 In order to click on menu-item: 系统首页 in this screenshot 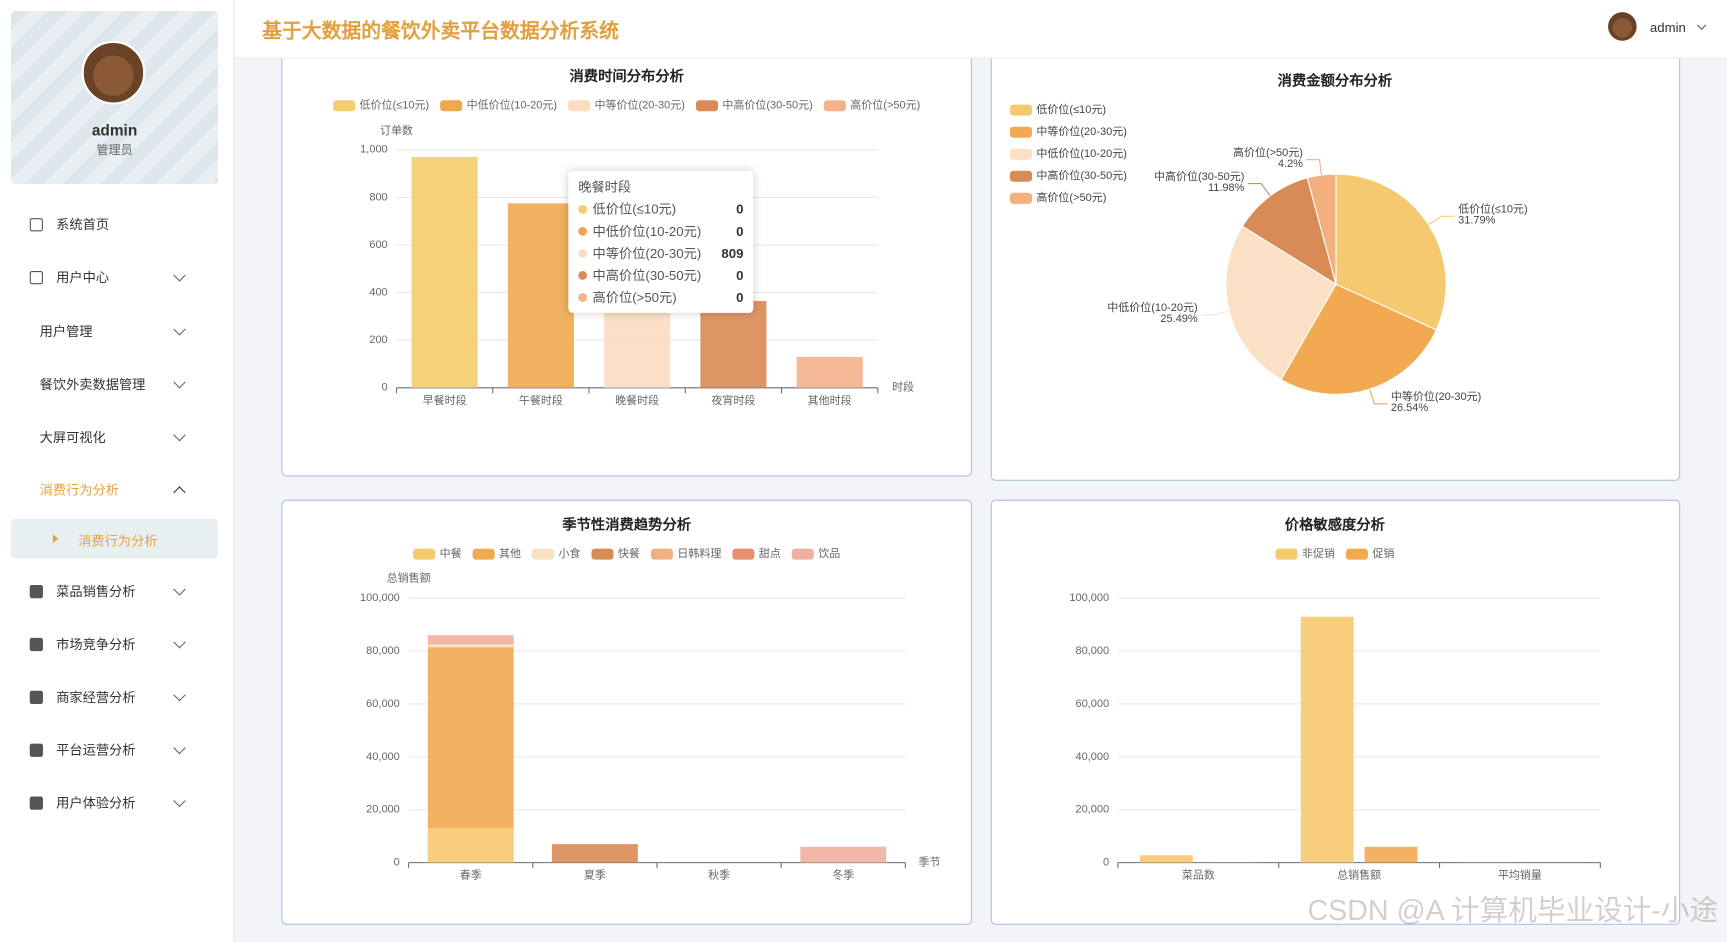, I will do `click(116, 225)`.